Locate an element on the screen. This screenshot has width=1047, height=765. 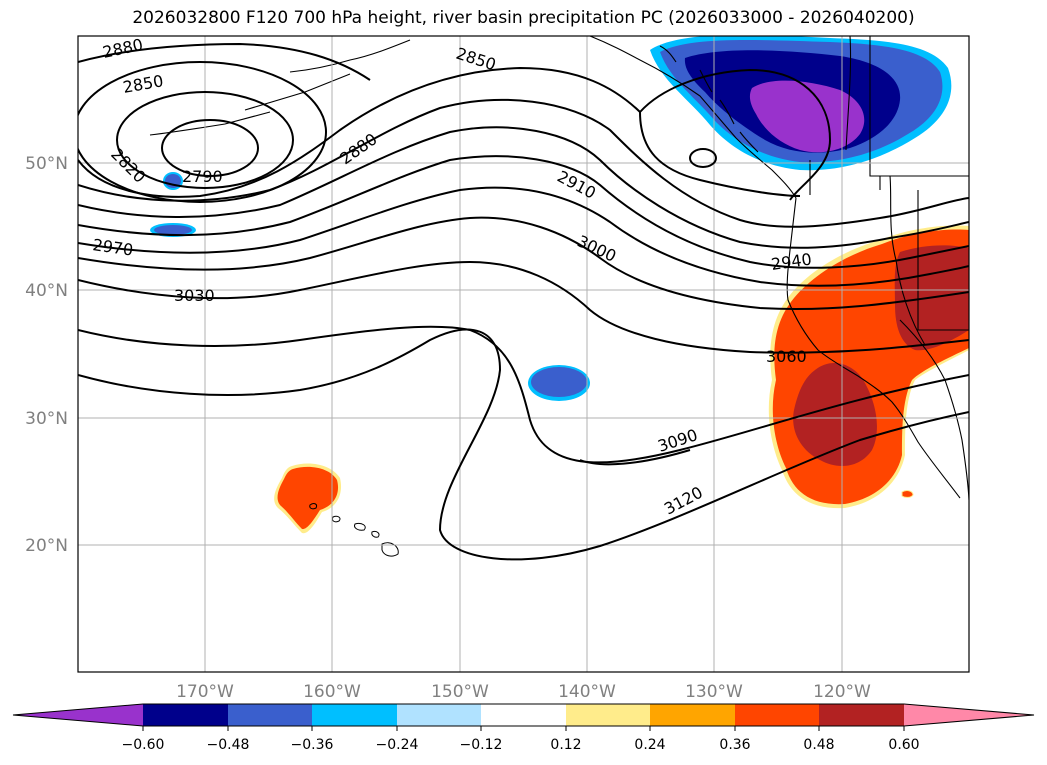
colorbar-label: −0.60 is located at coordinates (143, 745).